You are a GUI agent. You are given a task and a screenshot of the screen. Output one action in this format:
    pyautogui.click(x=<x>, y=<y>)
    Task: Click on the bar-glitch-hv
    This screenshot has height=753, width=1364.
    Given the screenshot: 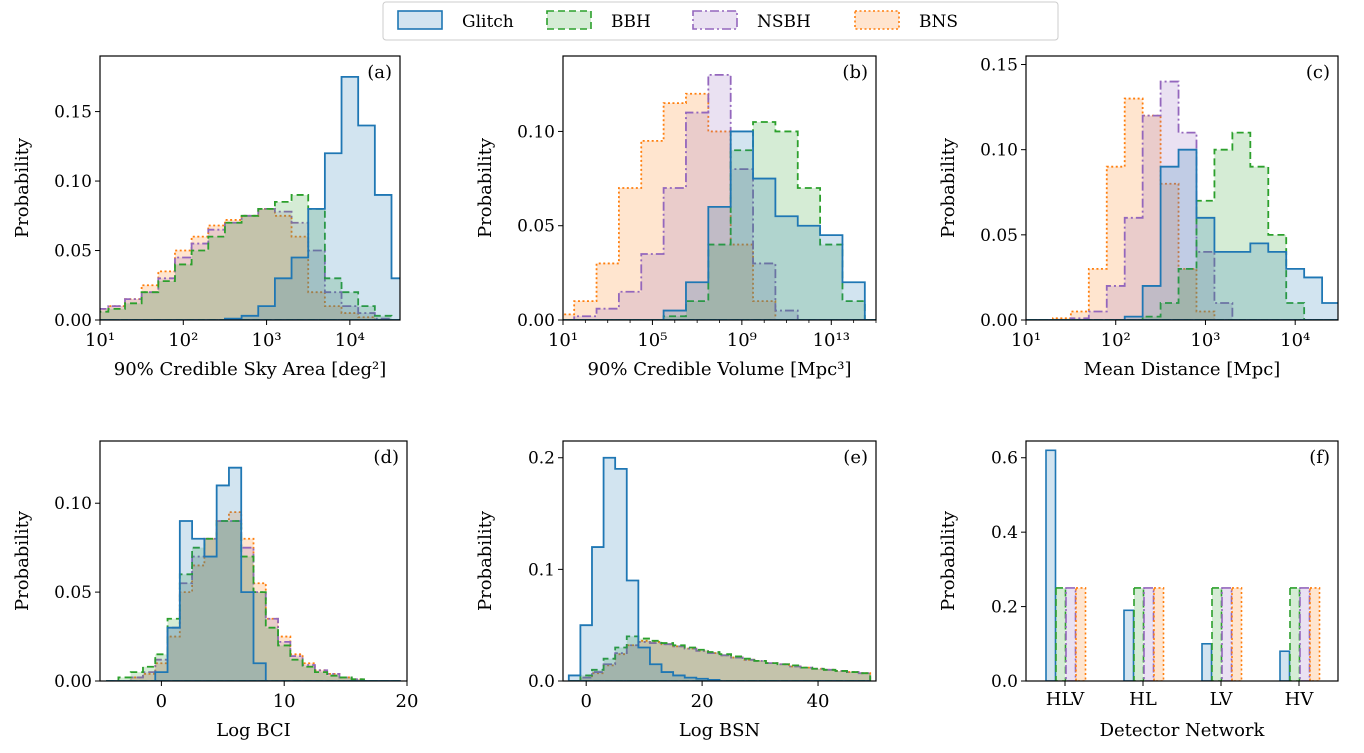 What is the action you would take?
    pyautogui.click(x=1285, y=665)
    